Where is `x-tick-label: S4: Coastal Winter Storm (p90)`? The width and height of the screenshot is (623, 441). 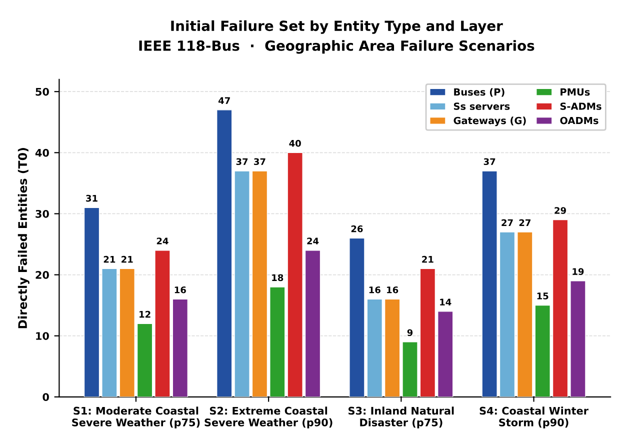
x-tick-label: S4: Coastal Winter Storm (p90) is located at coordinates (534, 417).